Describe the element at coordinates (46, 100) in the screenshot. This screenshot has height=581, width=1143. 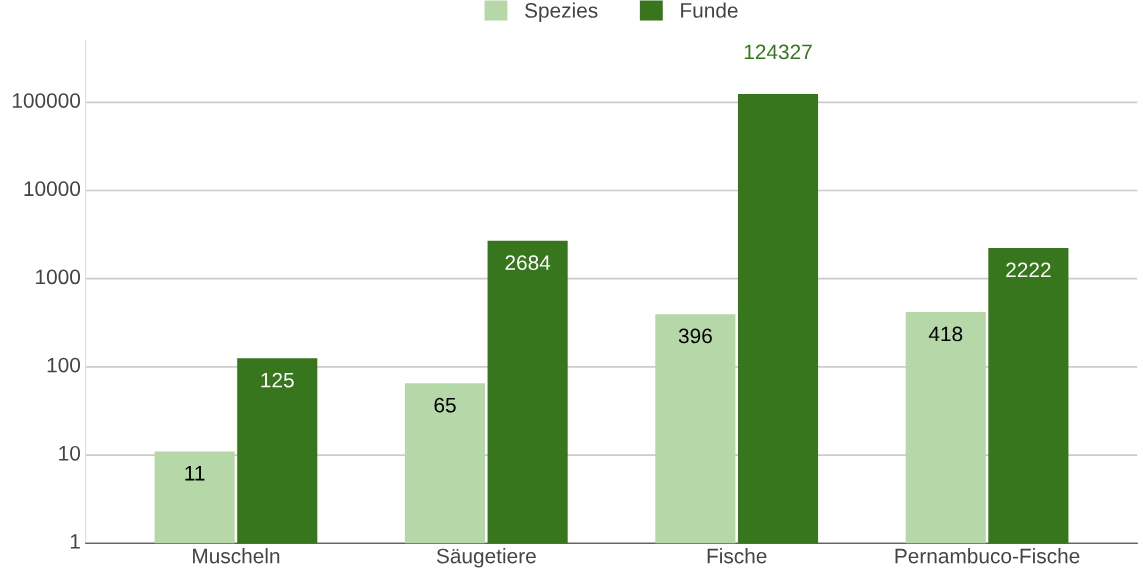
I see `y-tick-label: 100000` at that location.